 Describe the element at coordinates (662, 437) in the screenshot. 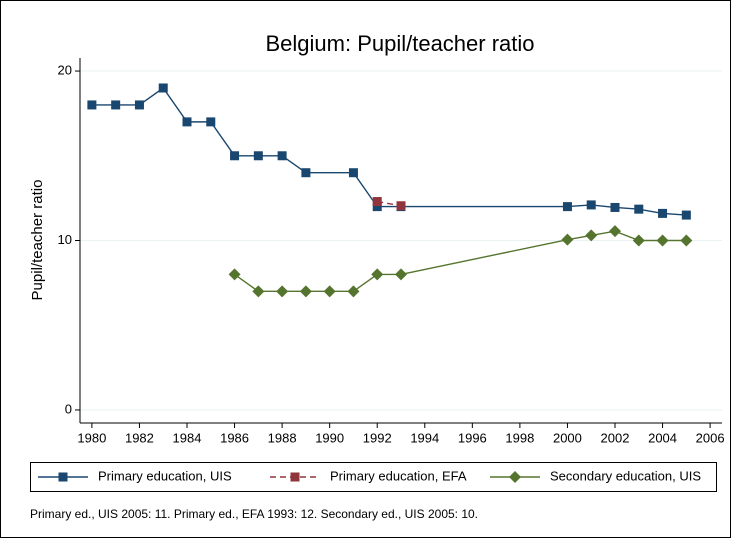

I see `x-tick-label: 2004` at that location.